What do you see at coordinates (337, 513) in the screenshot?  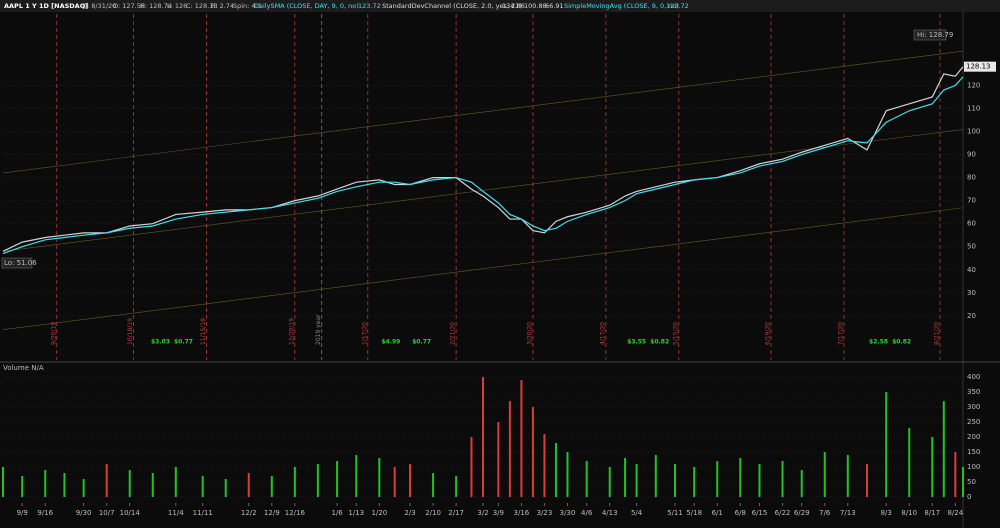 I see `x-tick-label: 1/6` at bounding box center [337, 513].